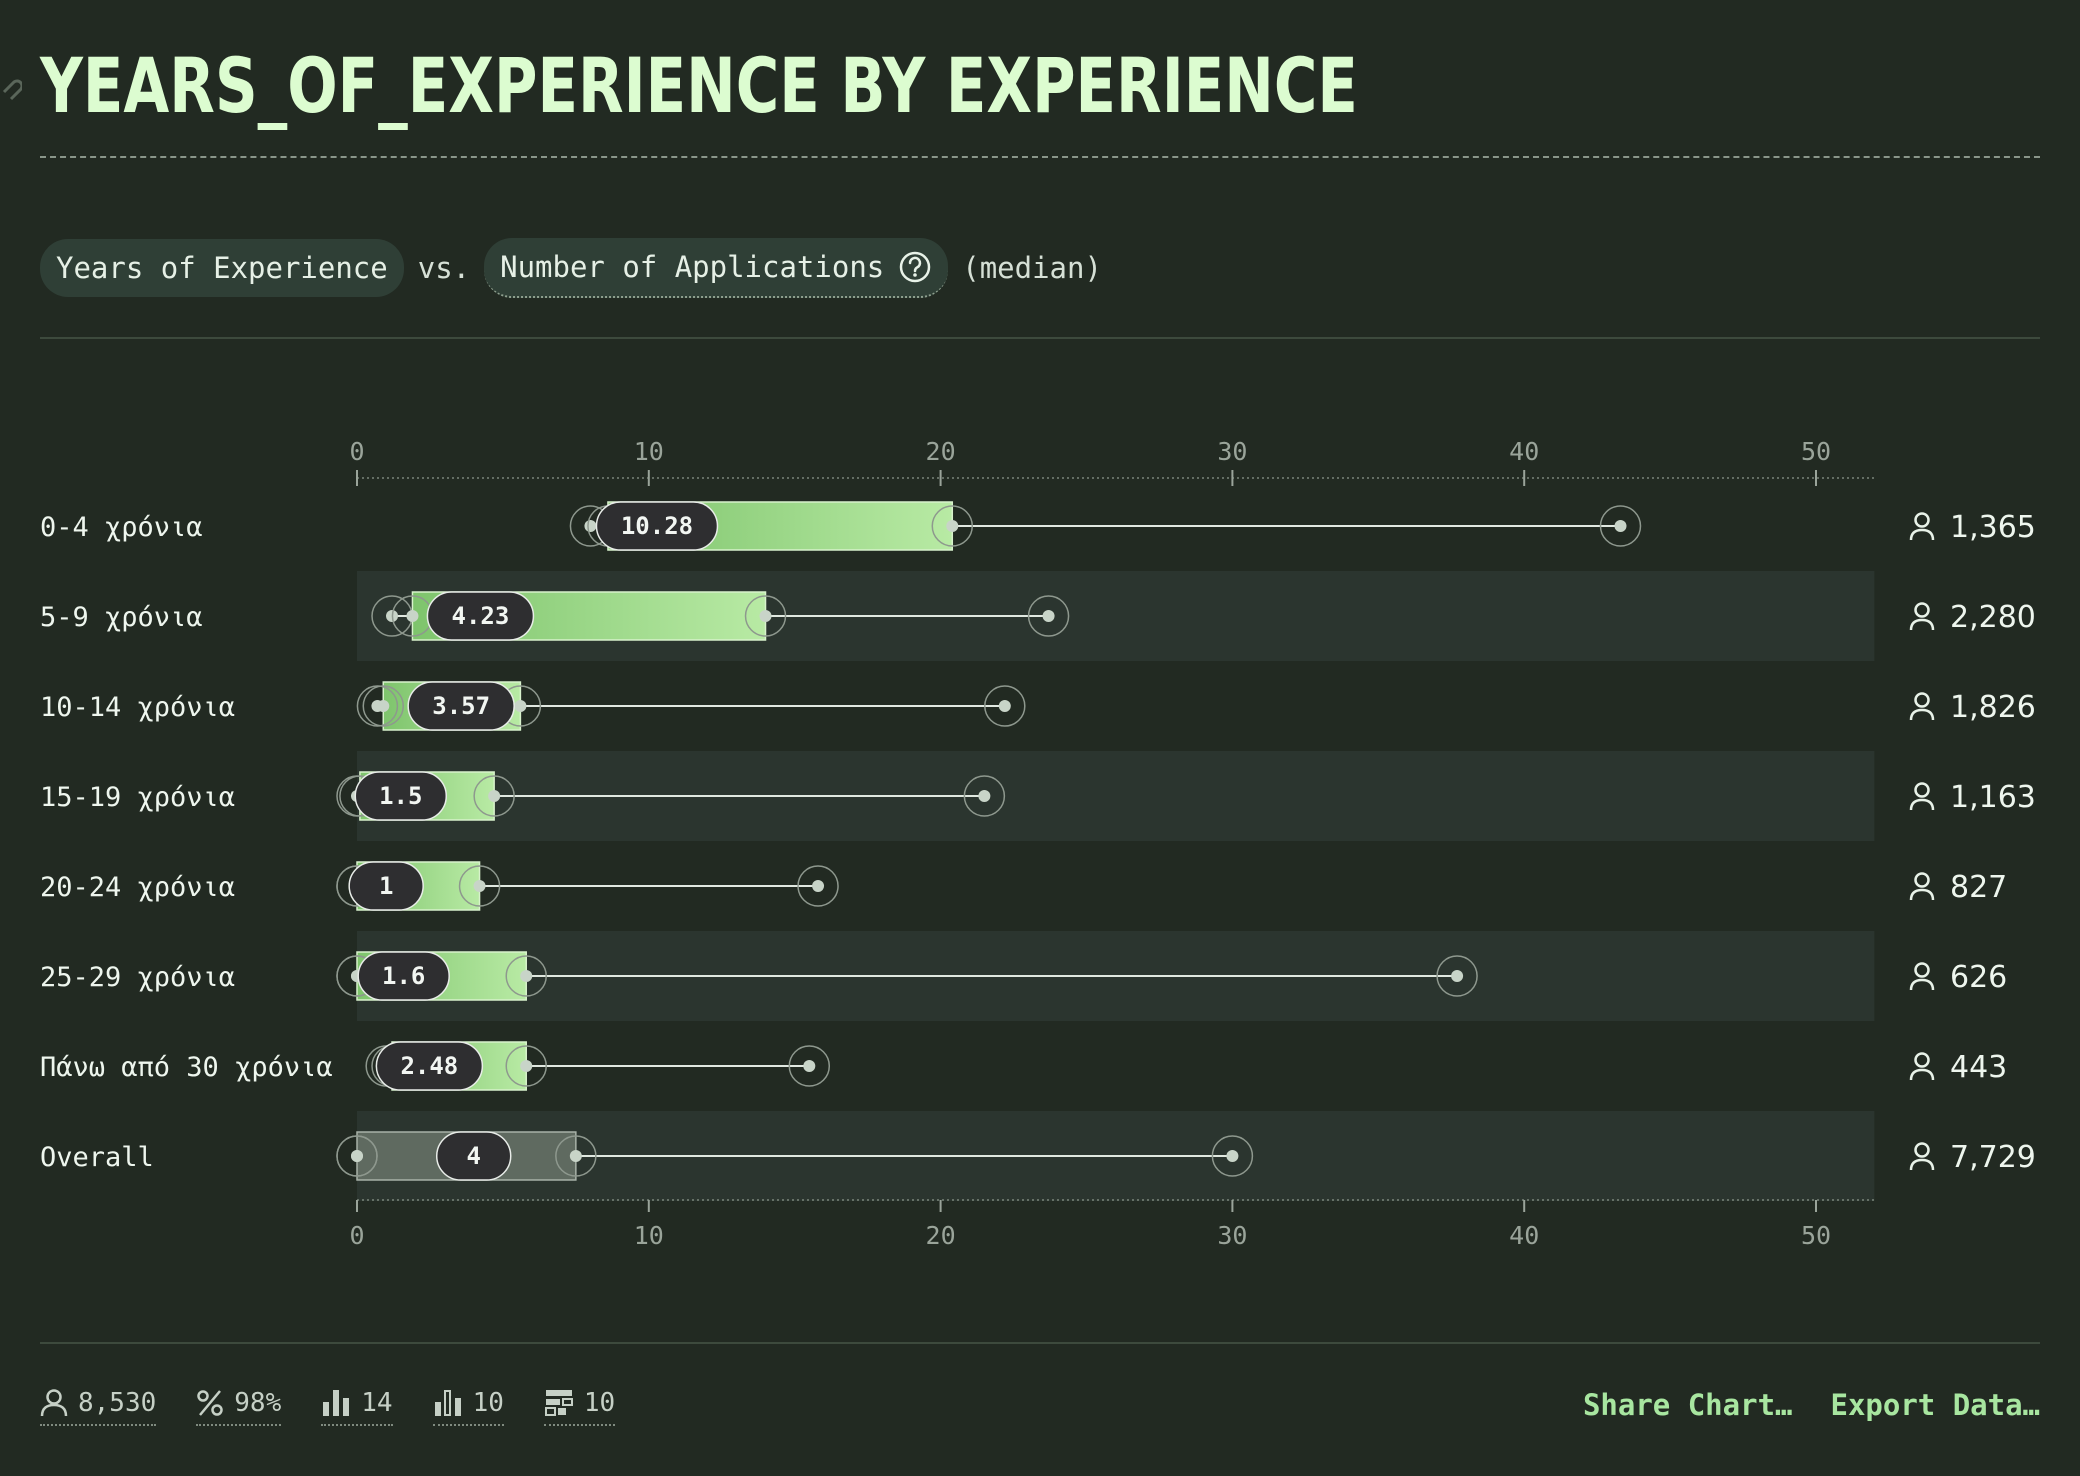  I want to click on p25-marker, so click(383, 706).